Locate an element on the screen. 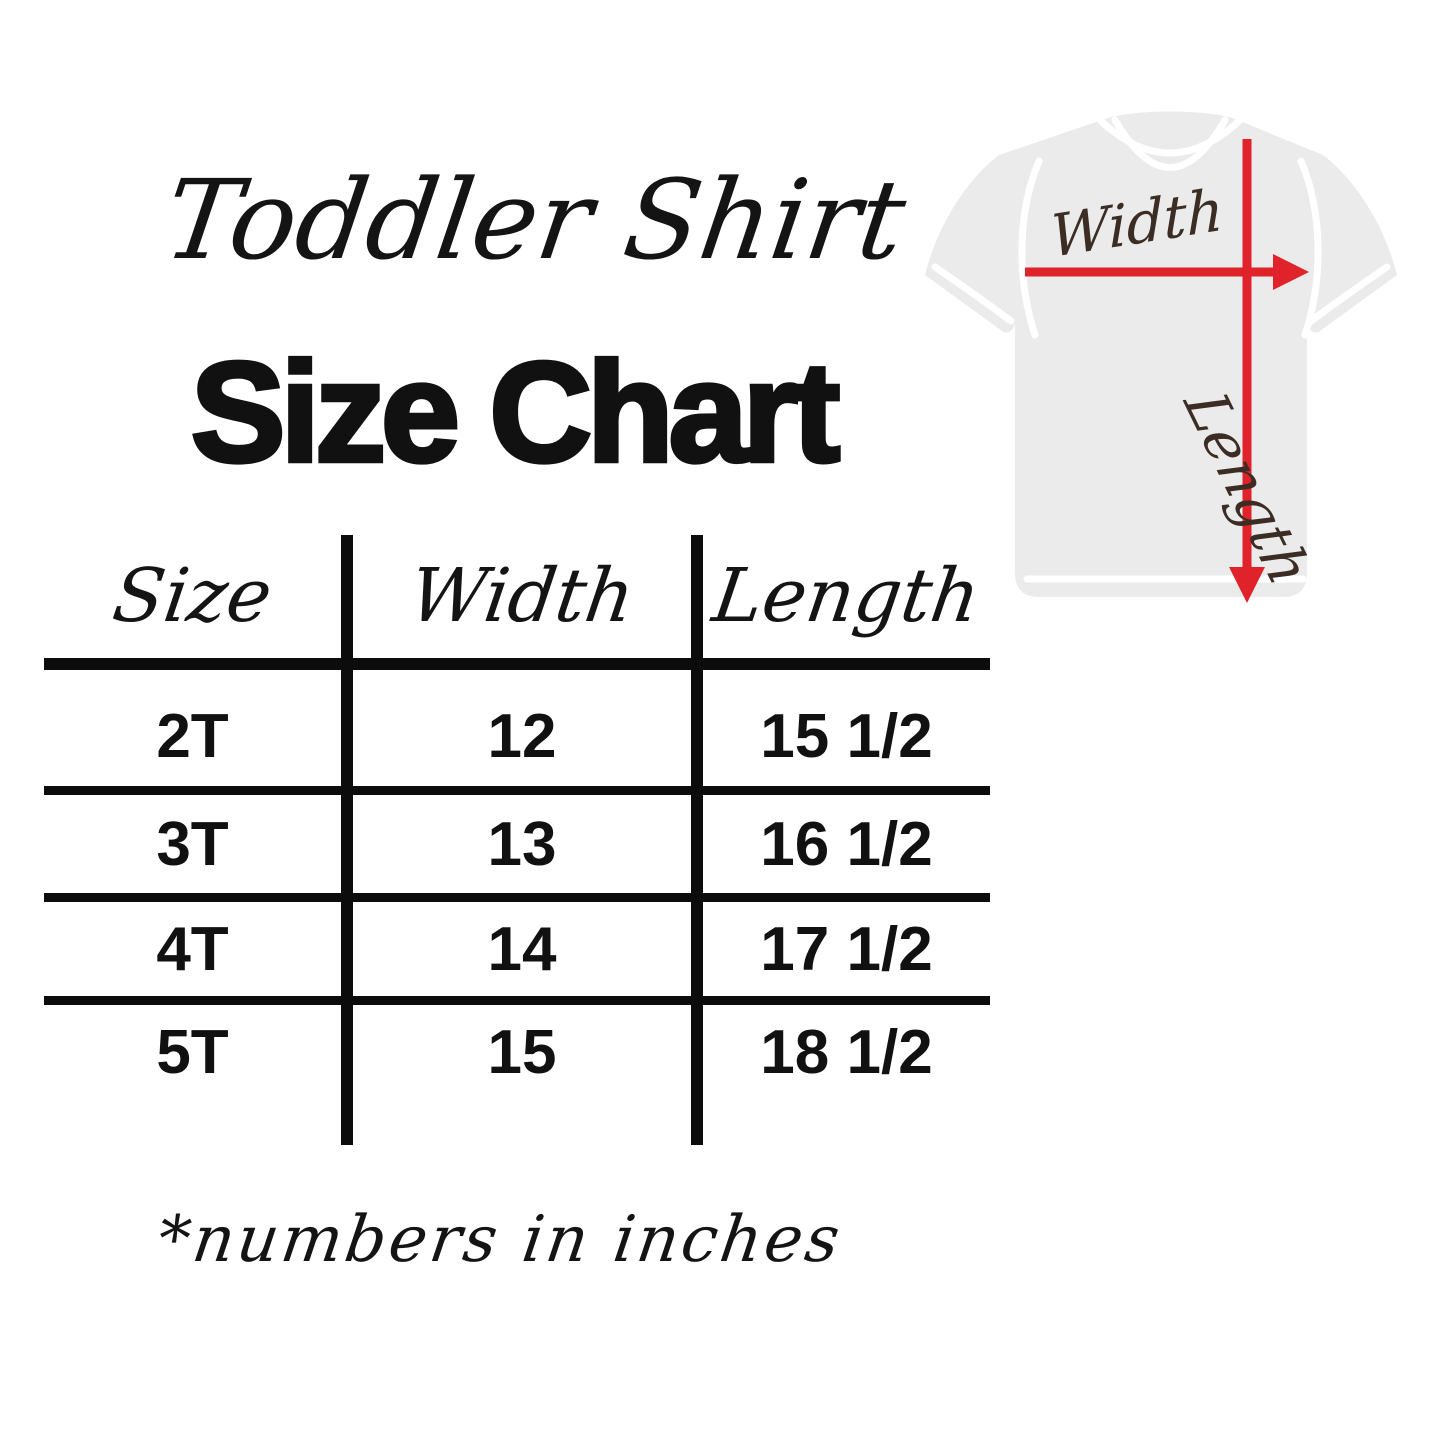 The width and height of the screenshot is (1445, 1445). table-cell-size: 2T is located at coordinates (192, 736).